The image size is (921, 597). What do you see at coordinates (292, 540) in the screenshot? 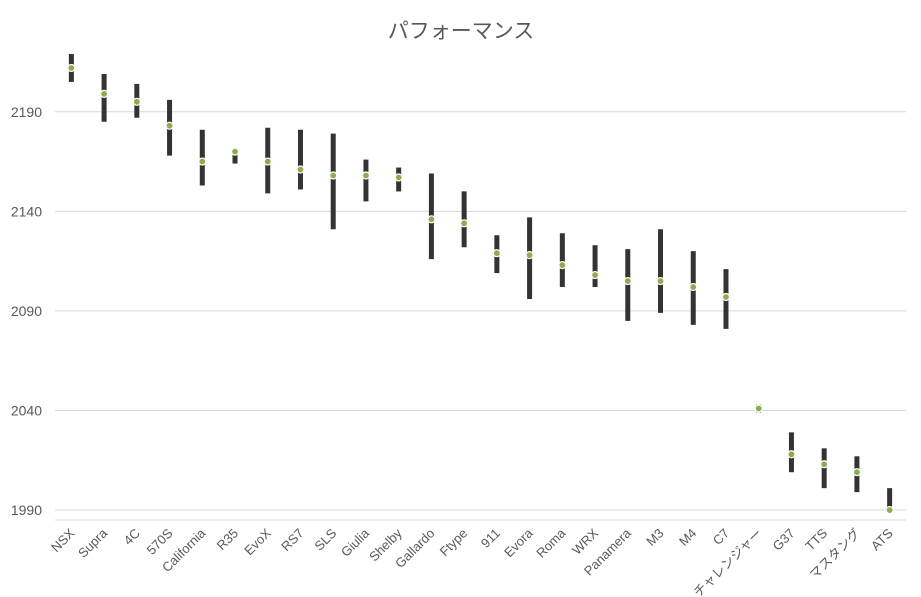
I see `x-tick-label: RS7` at bounding box center [292, 540].